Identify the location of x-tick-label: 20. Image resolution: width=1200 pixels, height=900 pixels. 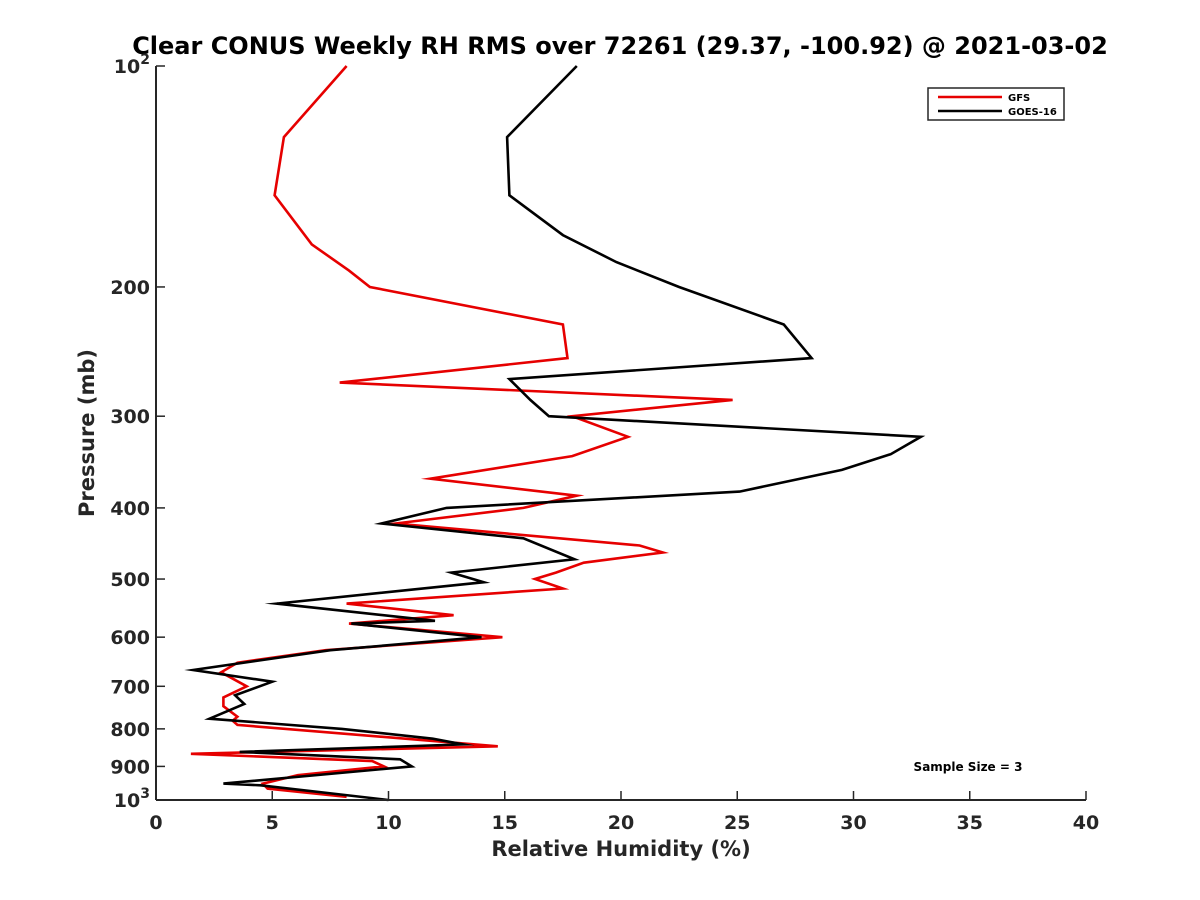
(621, 823).